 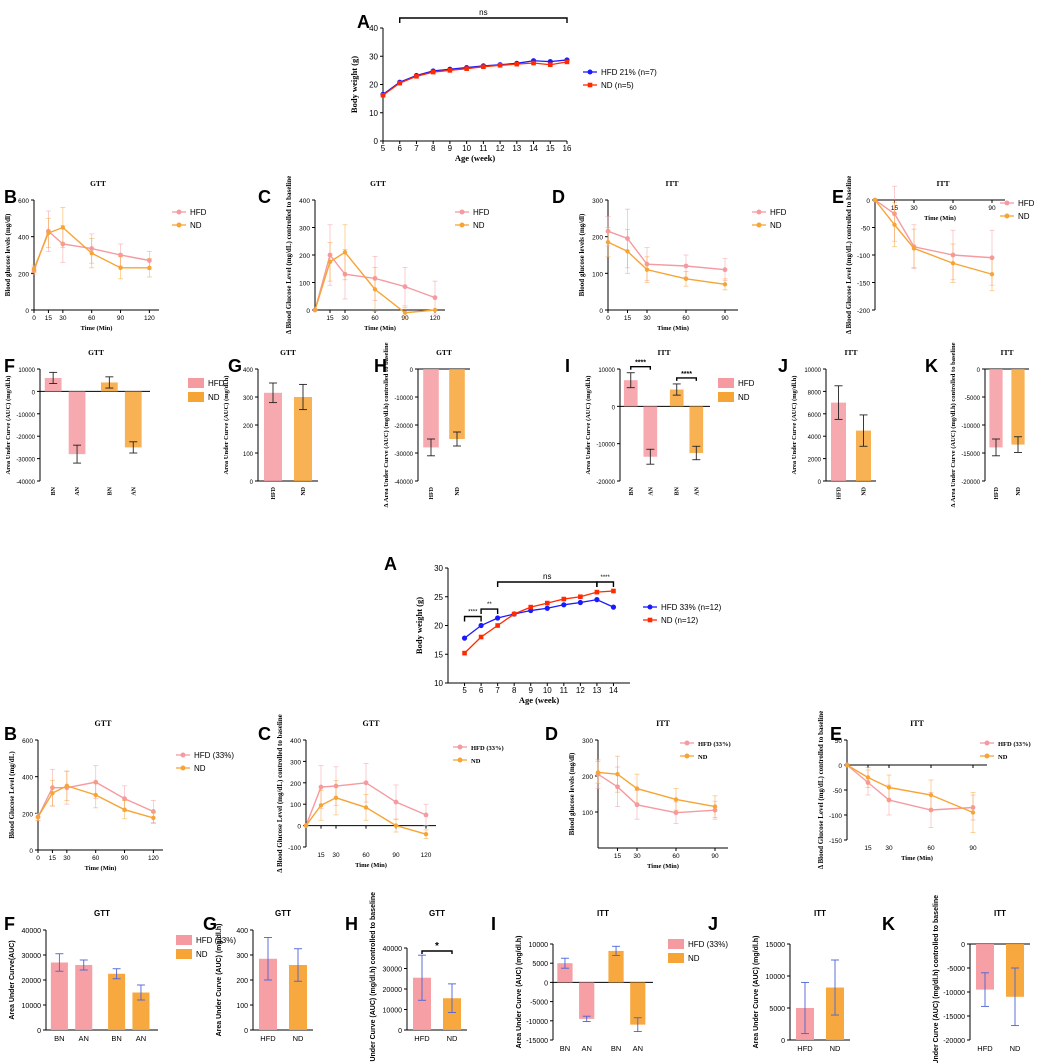 What do you see at coordinates (450, 148) in the screenshot?
I see `x-tick-label: 9` at bounding box center [450, 148].